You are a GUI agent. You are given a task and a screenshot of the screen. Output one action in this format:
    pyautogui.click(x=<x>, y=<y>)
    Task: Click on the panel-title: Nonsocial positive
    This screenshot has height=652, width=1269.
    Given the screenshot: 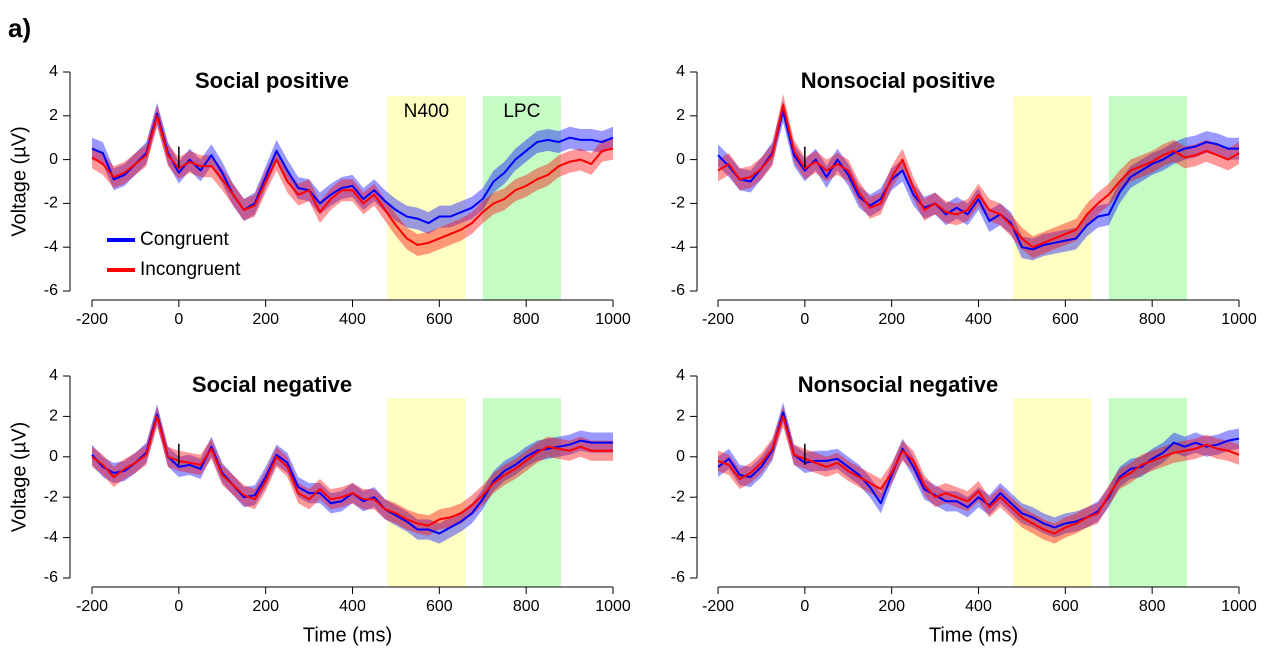 What is the action you would take?
    pyautogui.click(x=898, y=80)
    